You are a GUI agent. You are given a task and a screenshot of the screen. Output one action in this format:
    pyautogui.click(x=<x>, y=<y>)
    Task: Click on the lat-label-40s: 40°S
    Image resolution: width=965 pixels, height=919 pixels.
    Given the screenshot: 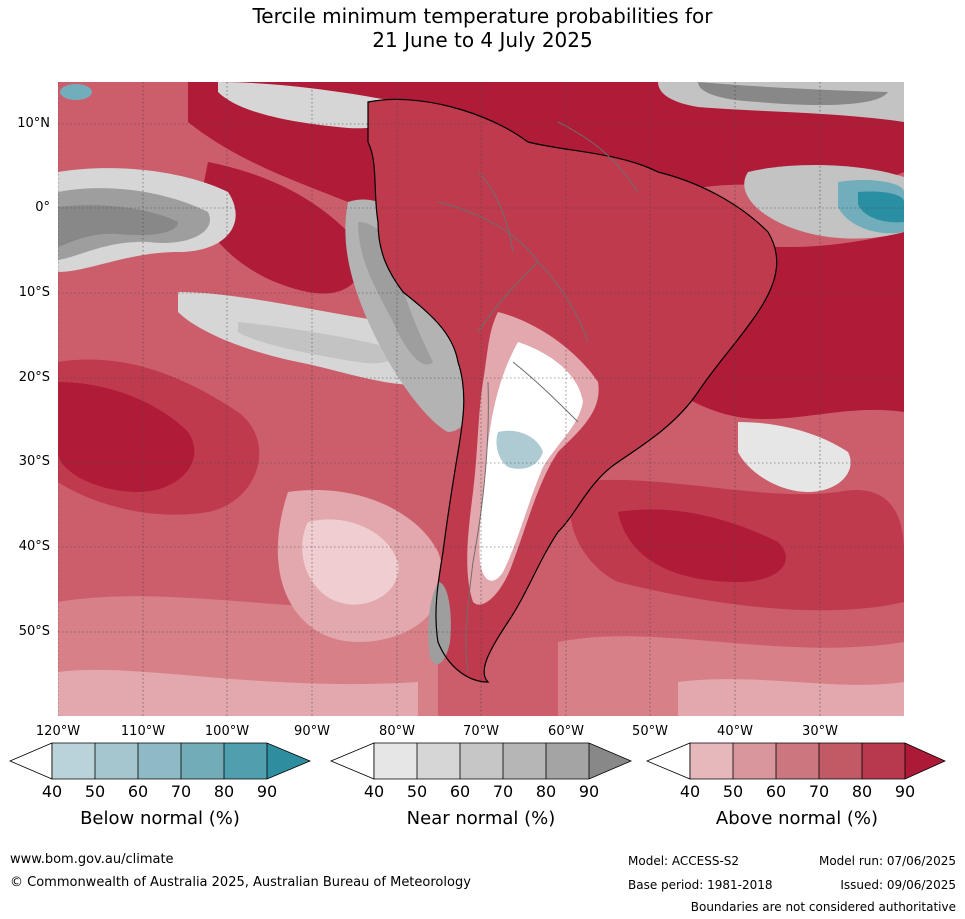 What is the action you would take?
    pyautogui.click(x=34, y=546)
    